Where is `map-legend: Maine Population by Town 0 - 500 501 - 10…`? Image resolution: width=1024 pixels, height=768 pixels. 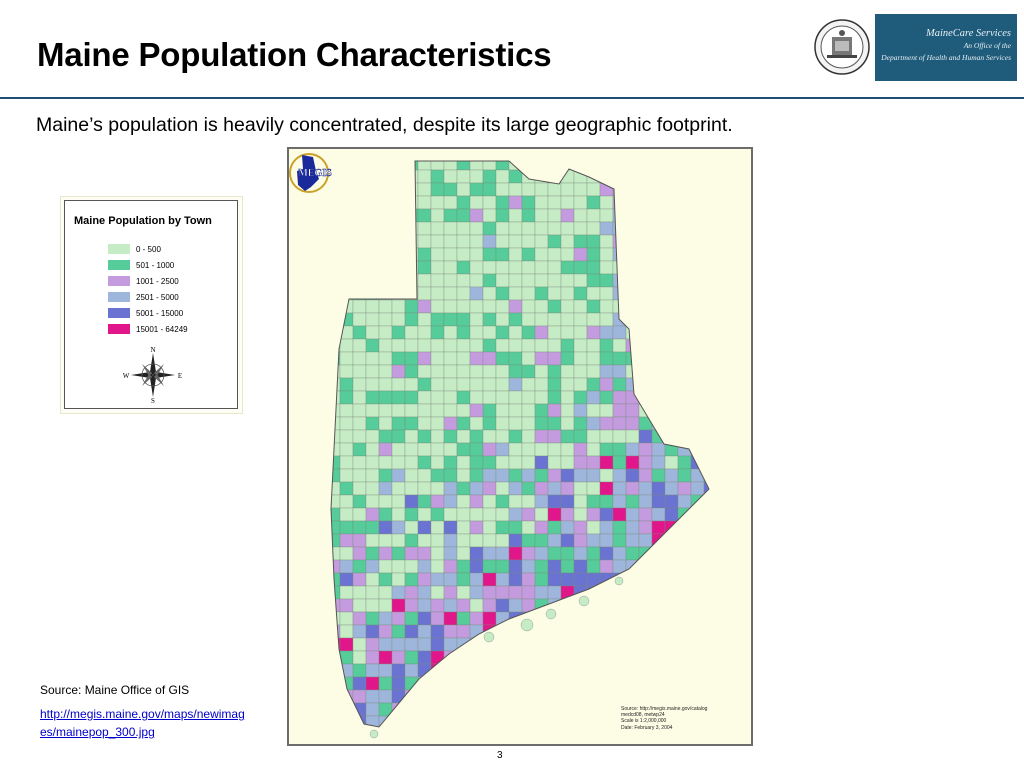
map-legend: Maine Population by Town 0 - 500 501 - 10… is located at coordinates (151, 305).